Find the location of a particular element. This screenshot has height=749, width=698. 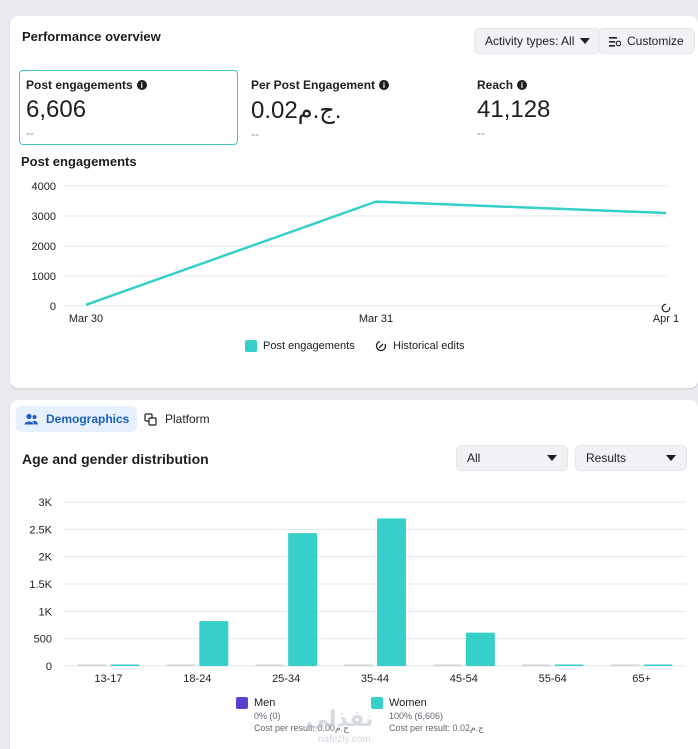

historical-edits-icon is located at coordinates (381, 346).